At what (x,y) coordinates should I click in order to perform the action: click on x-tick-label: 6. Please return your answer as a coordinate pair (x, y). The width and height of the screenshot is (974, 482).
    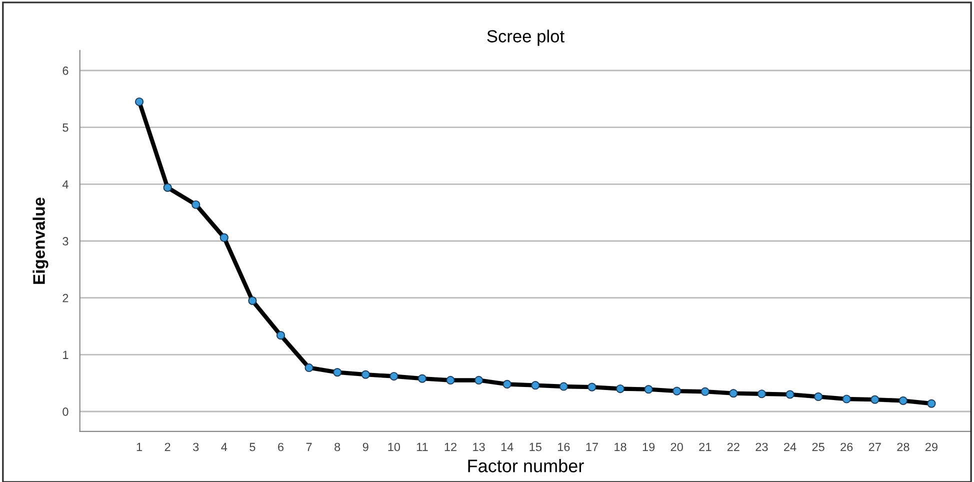
    Looking at the image, I should click on (281, 447).